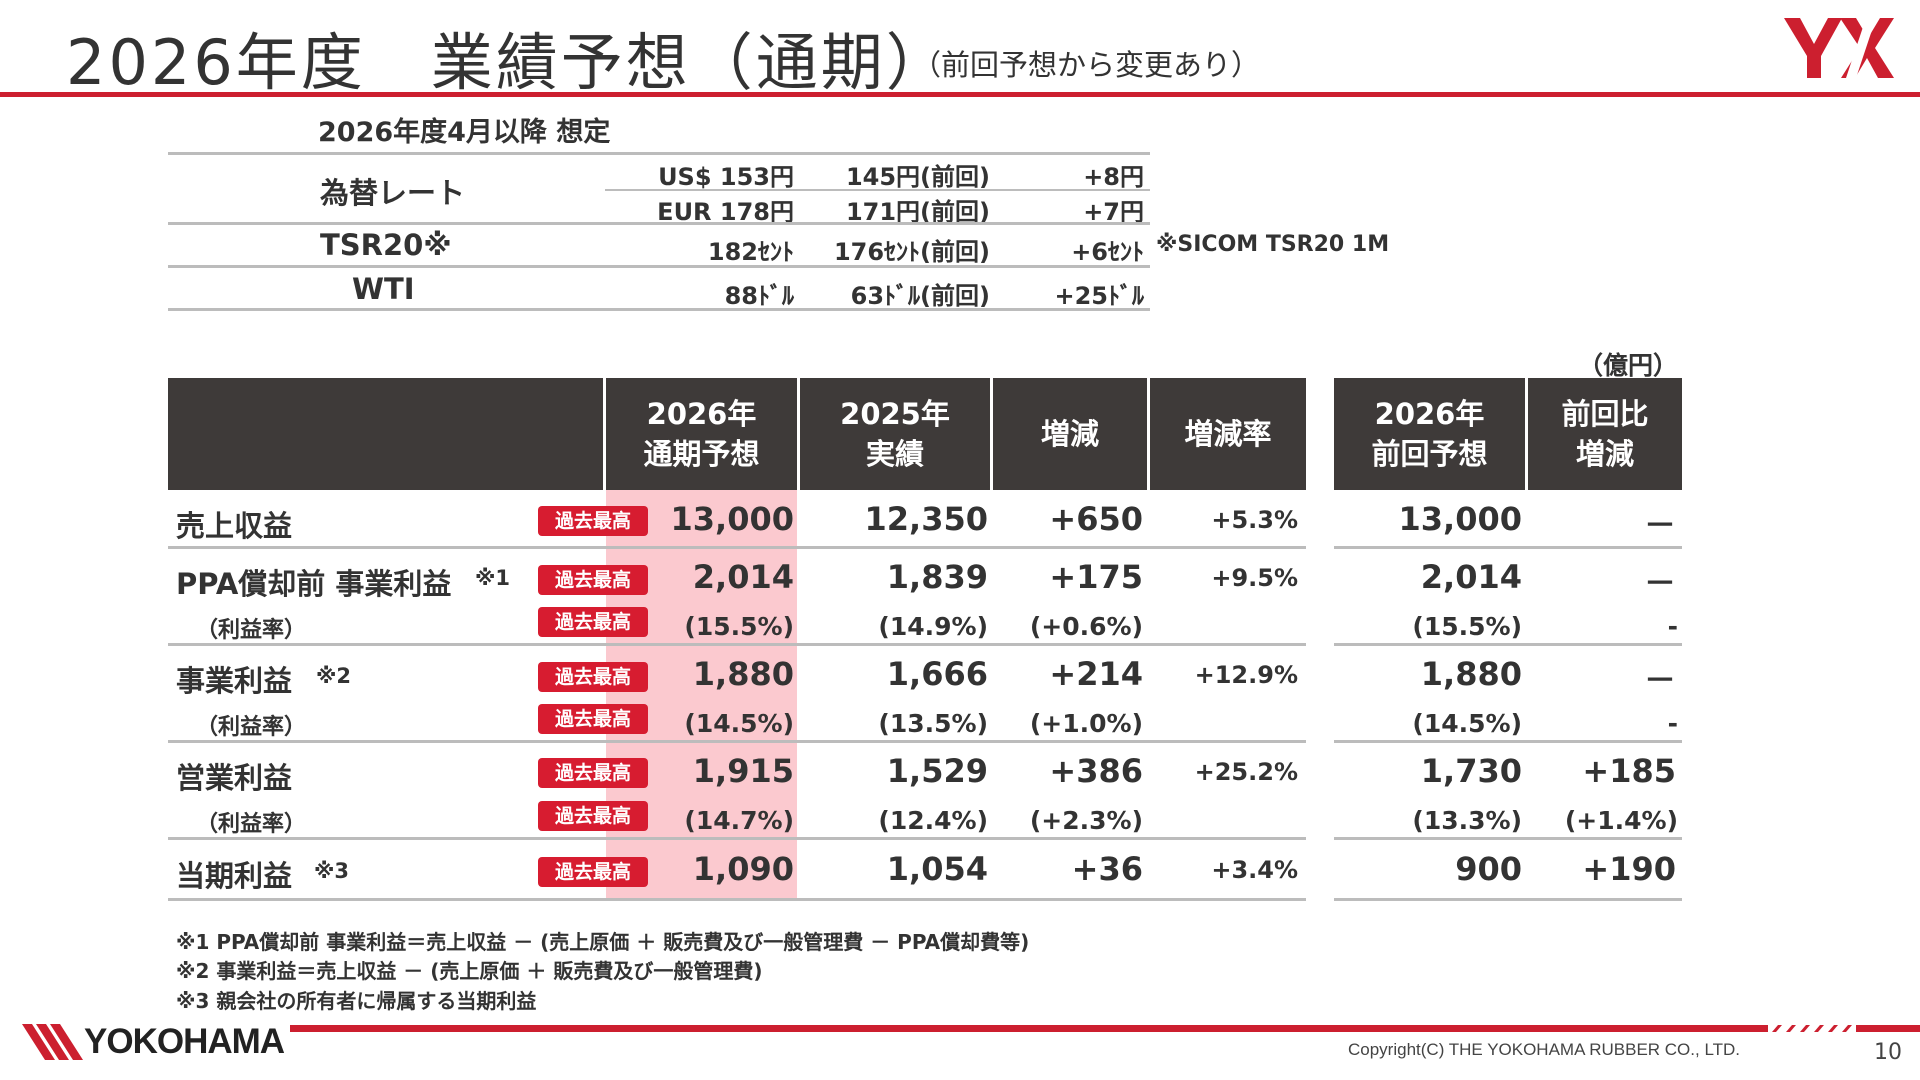  What do you see at coordinates (701, 454) in the screenshot?
I see `header-forecast-line2: 通期予想` at bounding box center [701, 454].